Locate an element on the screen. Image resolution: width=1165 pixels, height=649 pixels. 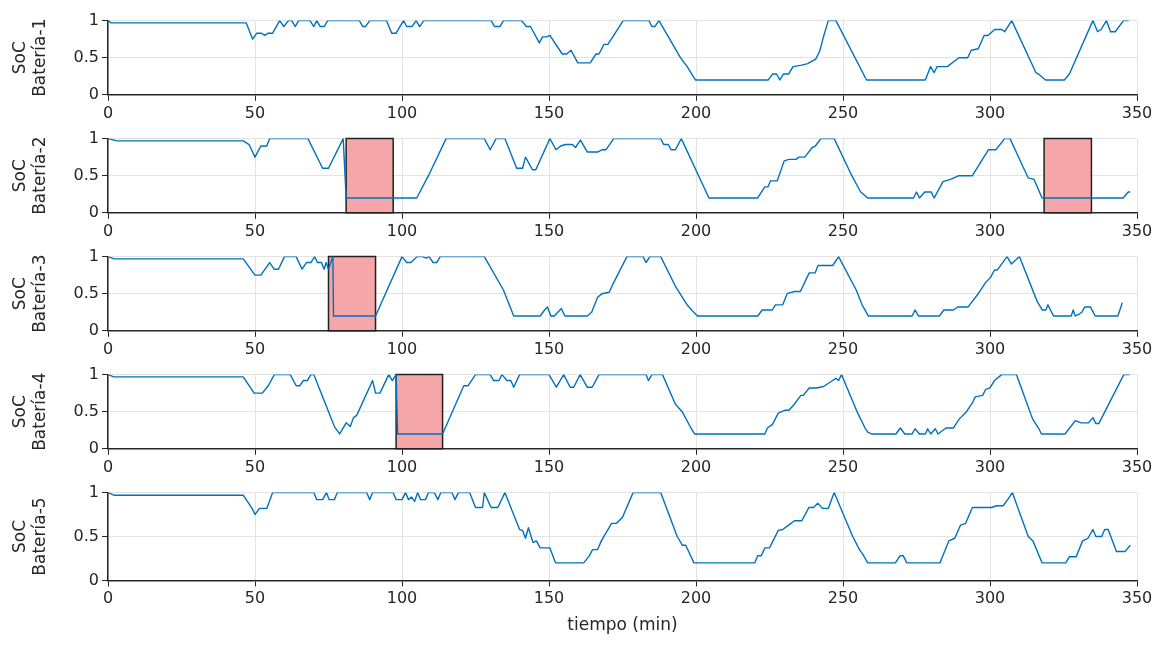
y-axis-title: SoC Batería-3 is located at coordinates (29, 293).